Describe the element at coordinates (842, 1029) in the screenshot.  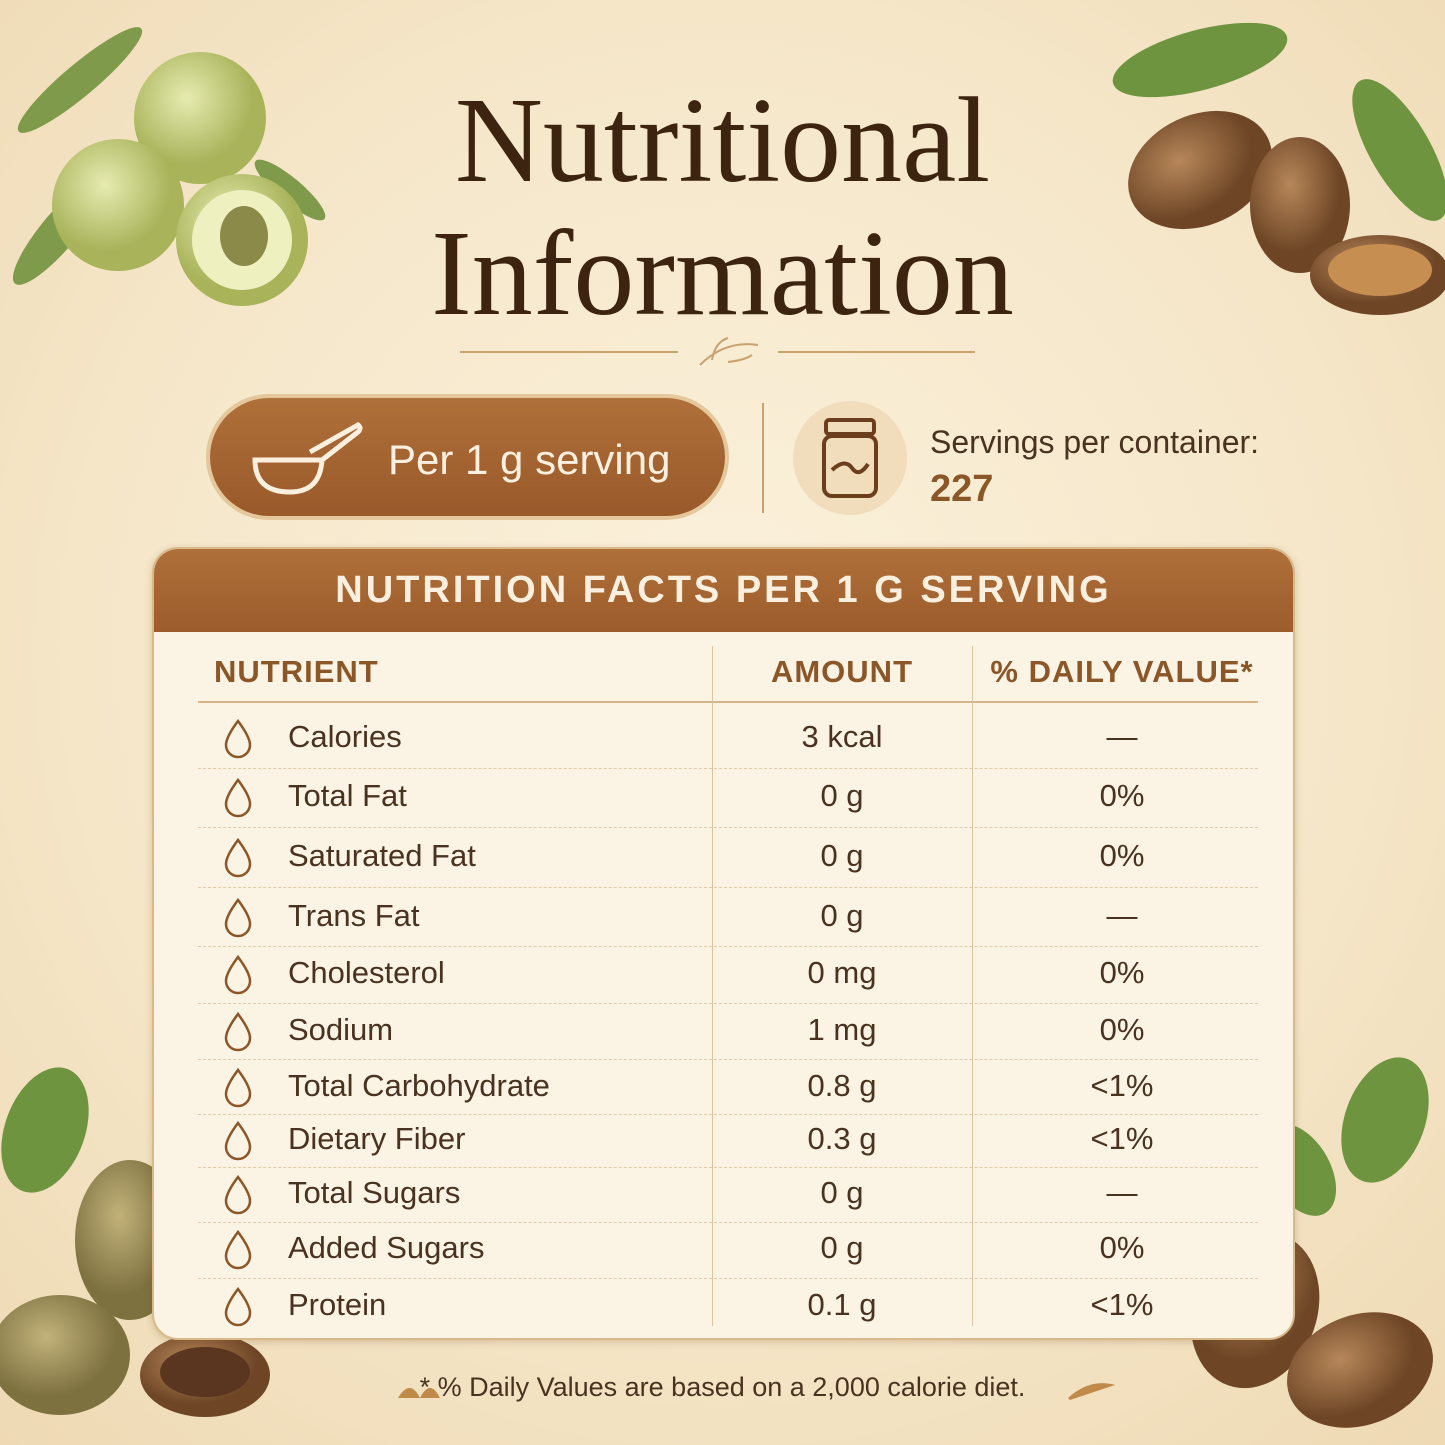
I see `nutrient-amount: 1 mg` at that location.